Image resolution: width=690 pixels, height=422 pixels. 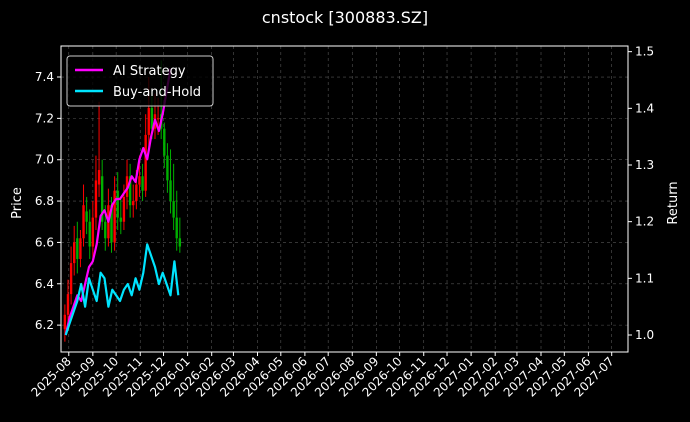 I want to click on y-tick-label-left: 7.0, so click(x=44, y=160).